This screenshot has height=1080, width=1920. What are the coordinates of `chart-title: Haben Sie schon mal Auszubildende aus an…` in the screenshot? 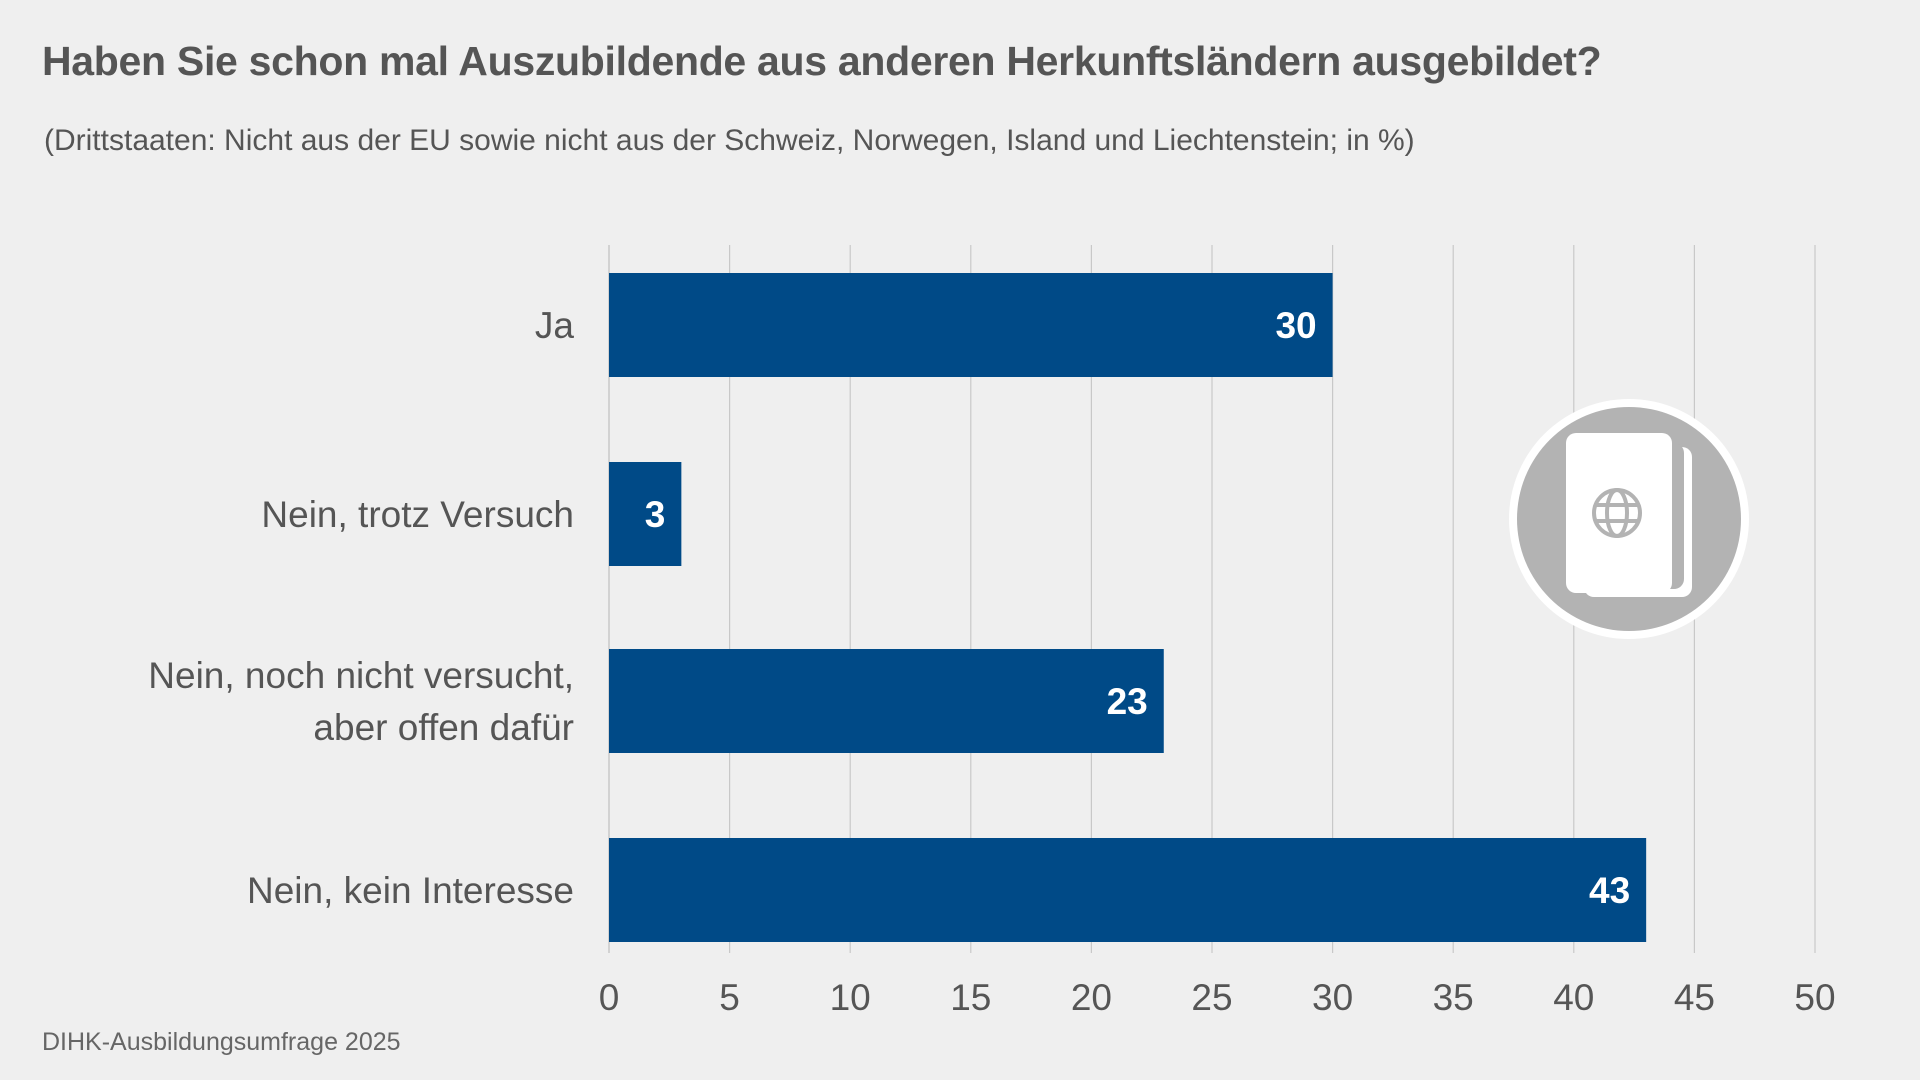 It's located at (822, 61).